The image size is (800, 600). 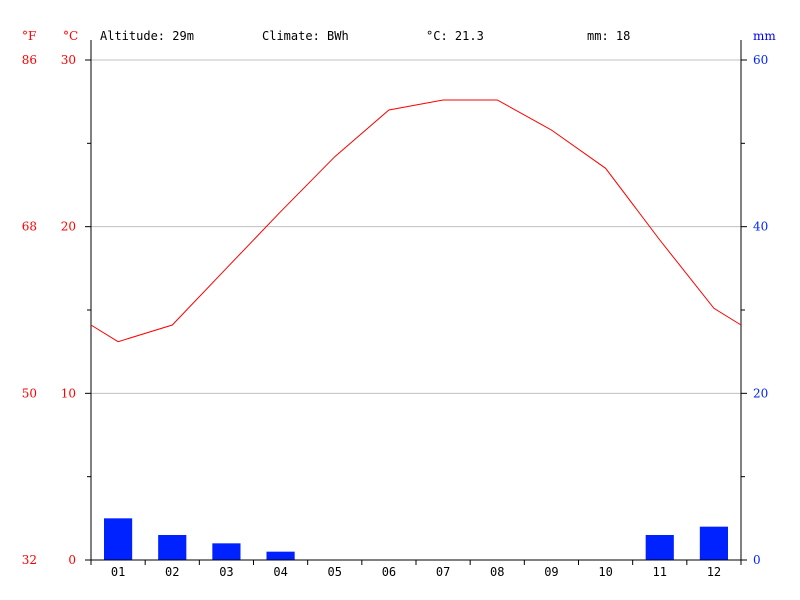 What do you see at coordinates (497, 572) in the screenshot?
I see `month-label: 08` at bounding box center [497, 572].